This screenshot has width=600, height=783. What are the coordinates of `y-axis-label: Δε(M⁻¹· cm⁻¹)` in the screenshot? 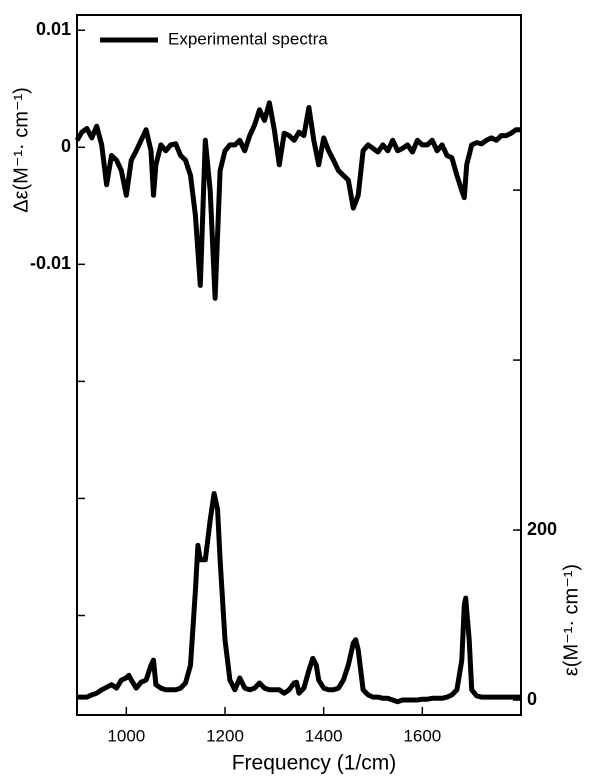 It's located at (21, 150).